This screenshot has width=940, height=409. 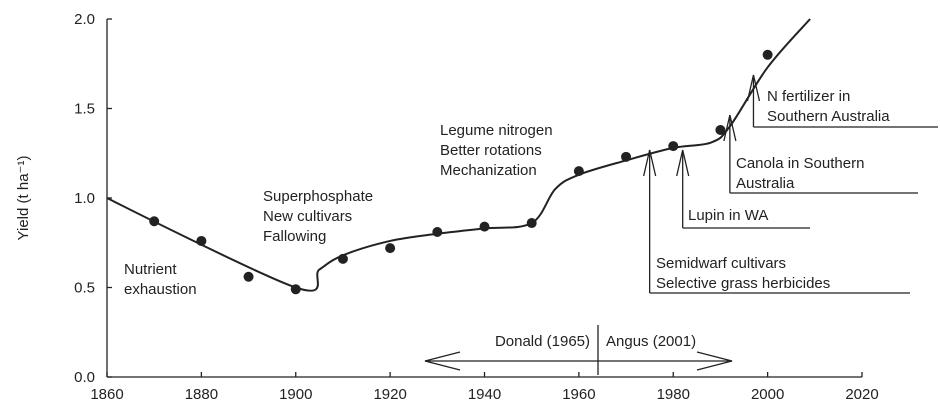 What do you see at coordinates (318, 196) in the screenshot?
I see `annotation: Superphosphate` at bounding box center [318, 196].